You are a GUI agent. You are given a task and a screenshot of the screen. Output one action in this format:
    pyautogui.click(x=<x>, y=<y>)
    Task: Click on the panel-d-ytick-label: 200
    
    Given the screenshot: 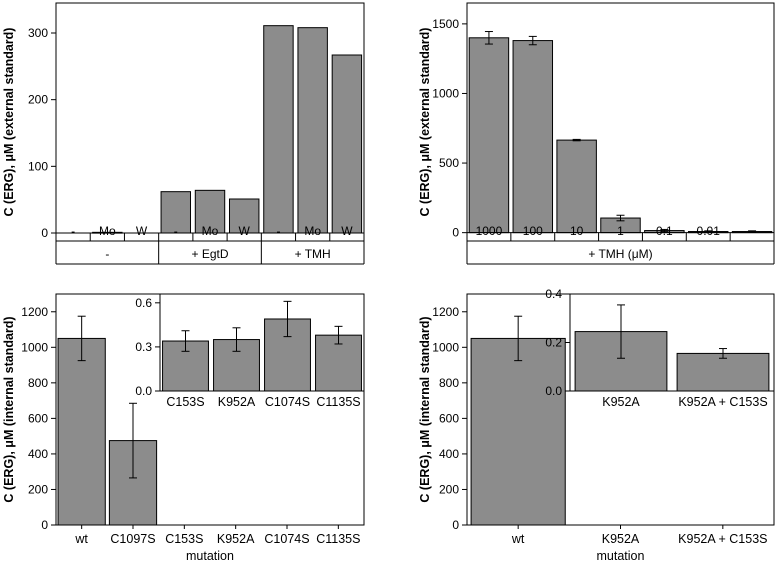 What is the action you would take?
    pyautogui.click(x=449, y=489)
    